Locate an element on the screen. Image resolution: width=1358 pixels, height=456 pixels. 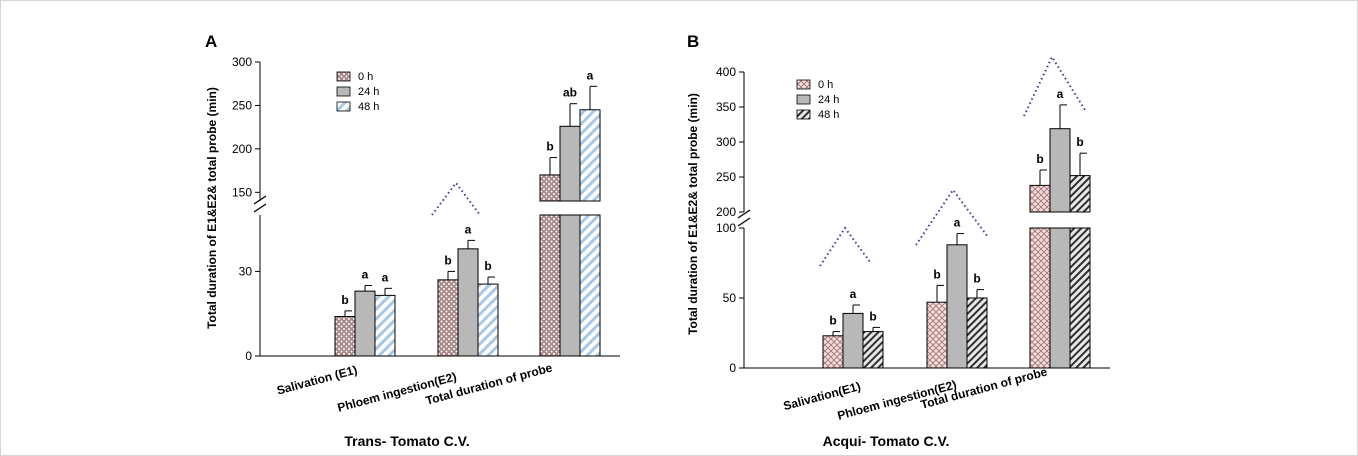
panel-a-caption: Trans- Tomato C.V. is located at coordinates (406, 441).